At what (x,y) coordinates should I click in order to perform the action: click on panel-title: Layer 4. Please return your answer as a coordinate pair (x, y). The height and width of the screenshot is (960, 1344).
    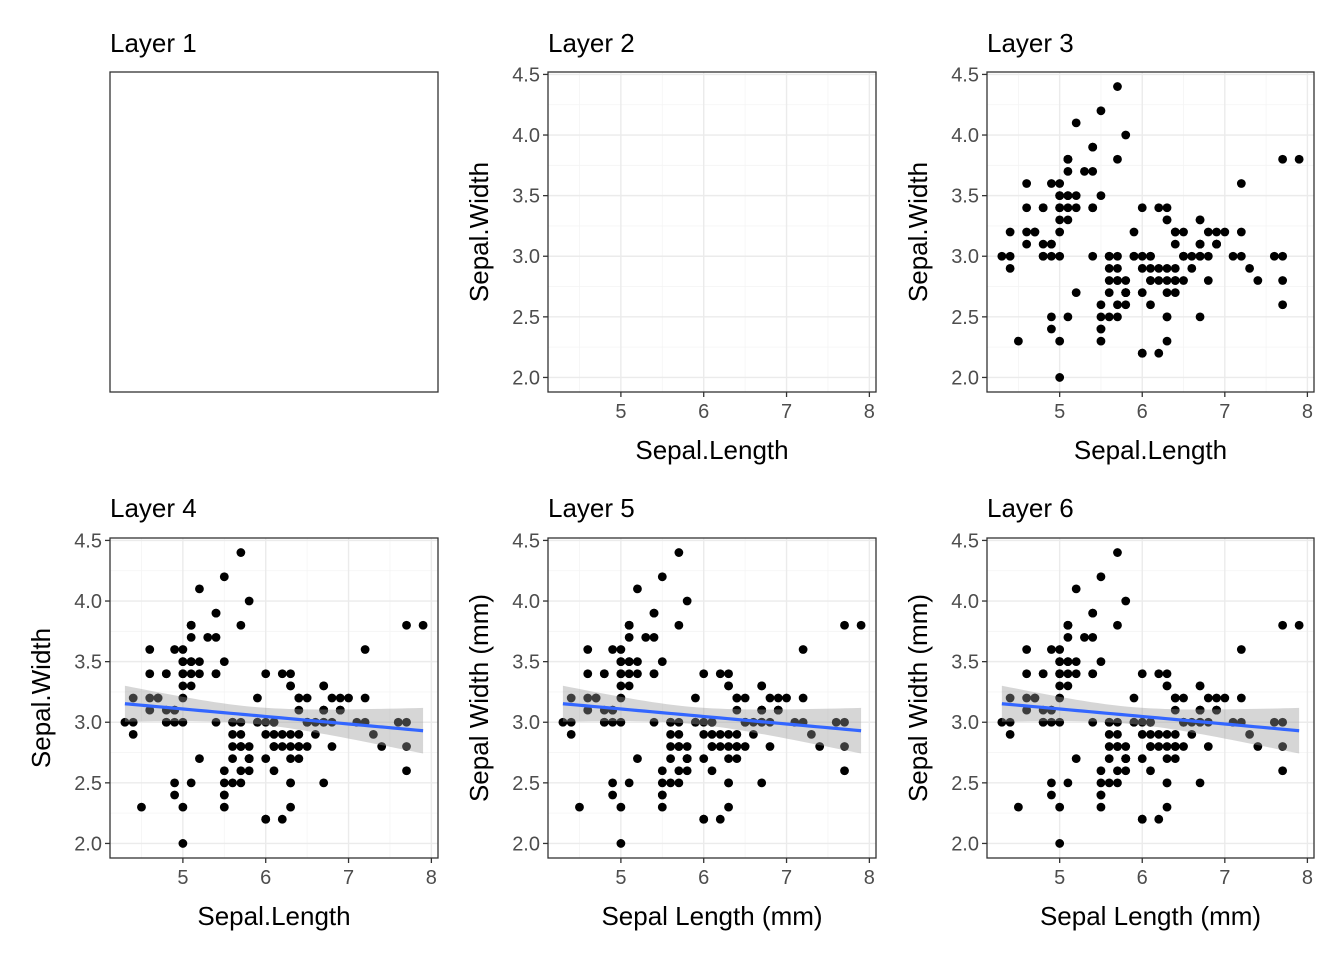
    Looking at the image, I should click on (153, 508).